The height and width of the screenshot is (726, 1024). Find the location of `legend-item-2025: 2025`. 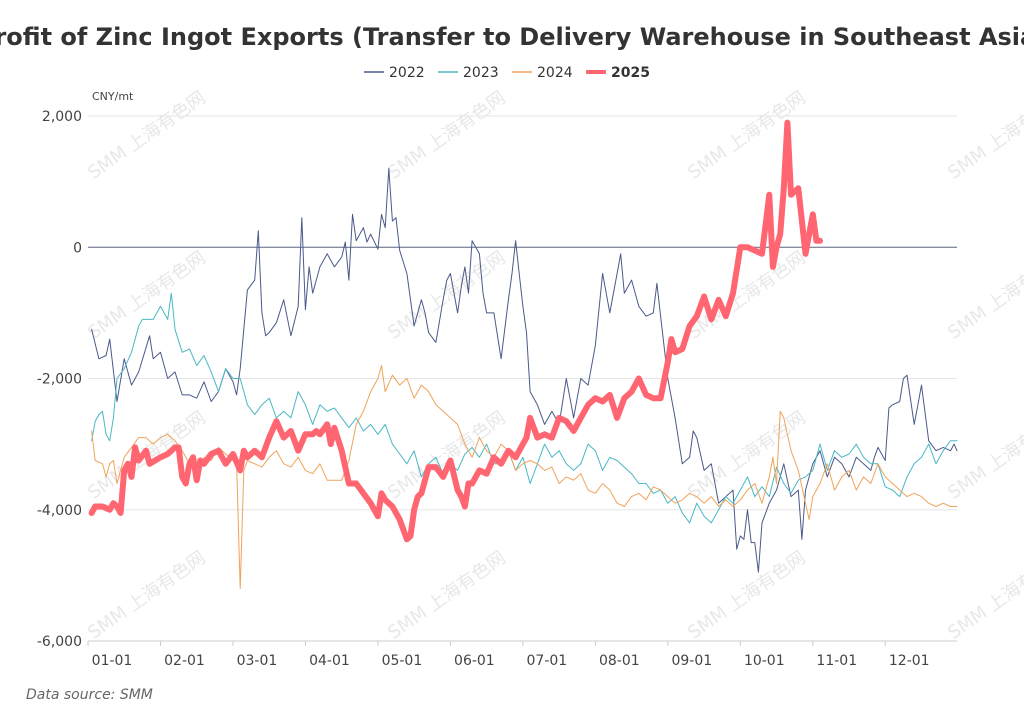

legend-item-2025: 2025 is located at coordinates (618, 73).